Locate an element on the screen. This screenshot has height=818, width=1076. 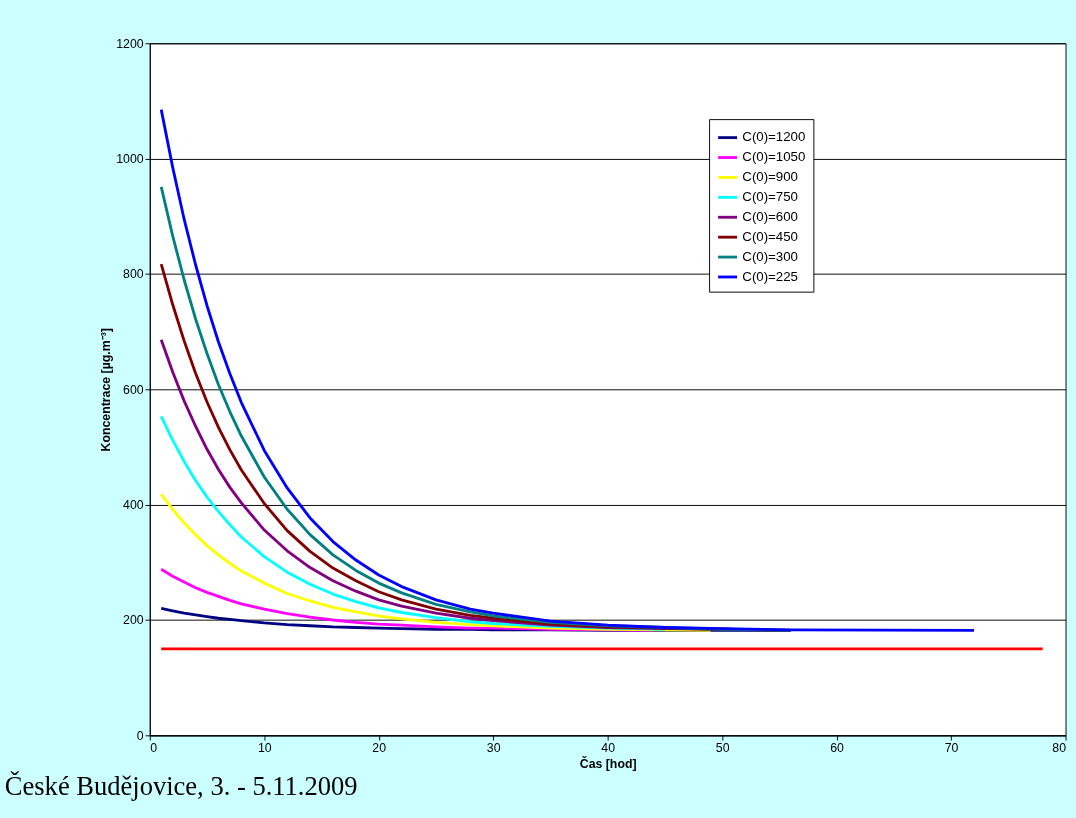
y-axis-title: Koncentrace [µg.m⁻³] is located at coordinates (105, 390).